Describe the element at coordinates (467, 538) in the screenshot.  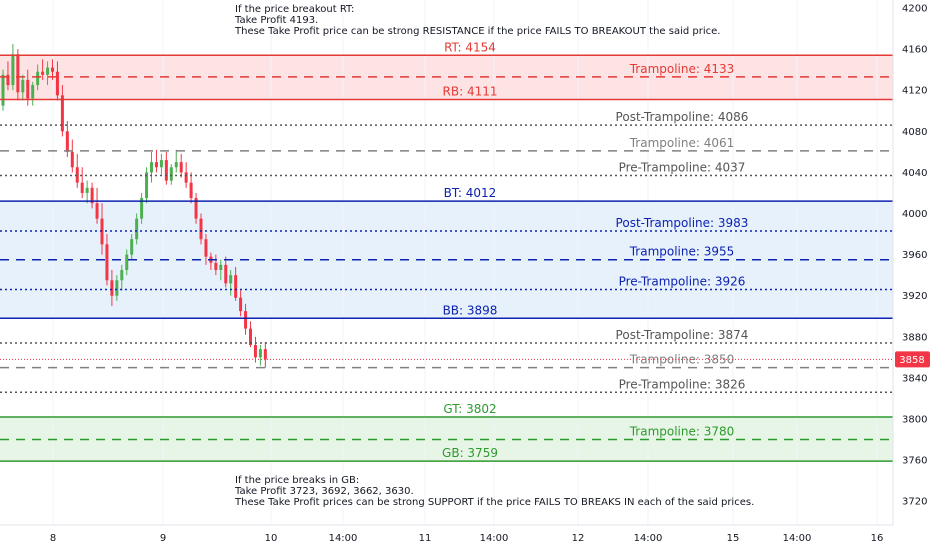
I see `time-axis: 8 9 10 14:00 11 14:00 12 14:00 15 14:00 16` at that location.